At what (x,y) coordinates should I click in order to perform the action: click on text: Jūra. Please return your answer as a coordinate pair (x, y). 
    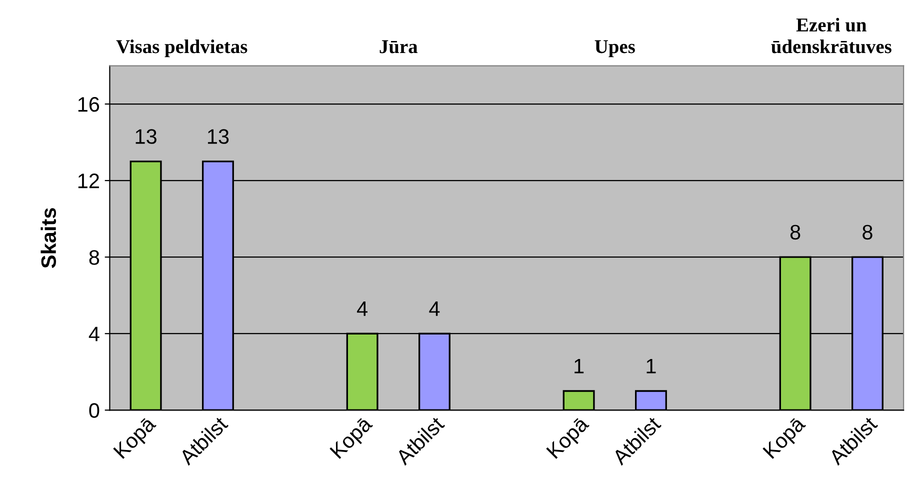
    Looking at the image, I should click on (399, 47).